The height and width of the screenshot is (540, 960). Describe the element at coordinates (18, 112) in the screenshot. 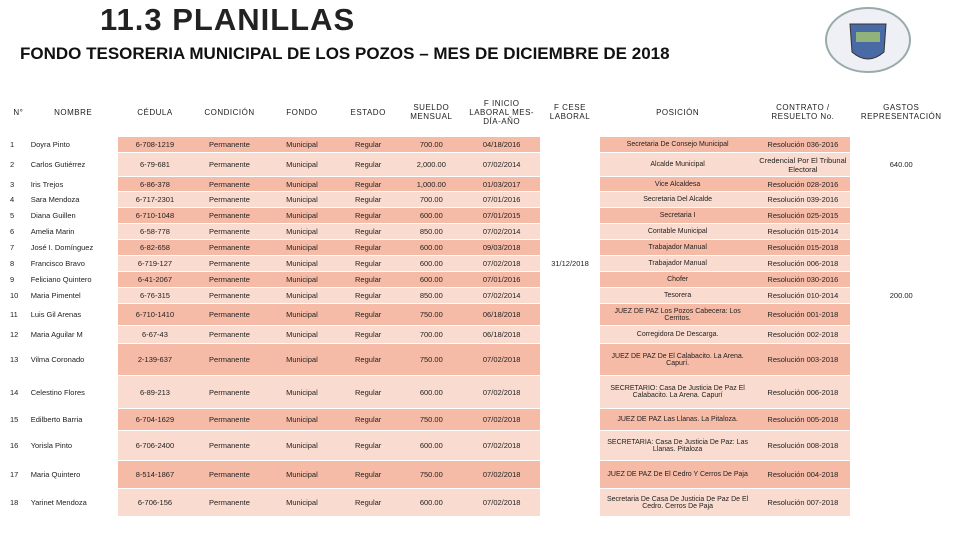

I see `column-header: N°` at that location.